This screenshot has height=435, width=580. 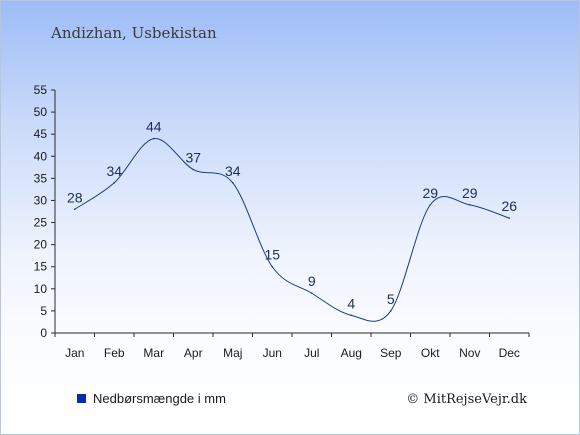 What do you see at coordinates (41, 200) in the screenshot?
I see `y-tick-label: 30` at bounding box center [41, 200].